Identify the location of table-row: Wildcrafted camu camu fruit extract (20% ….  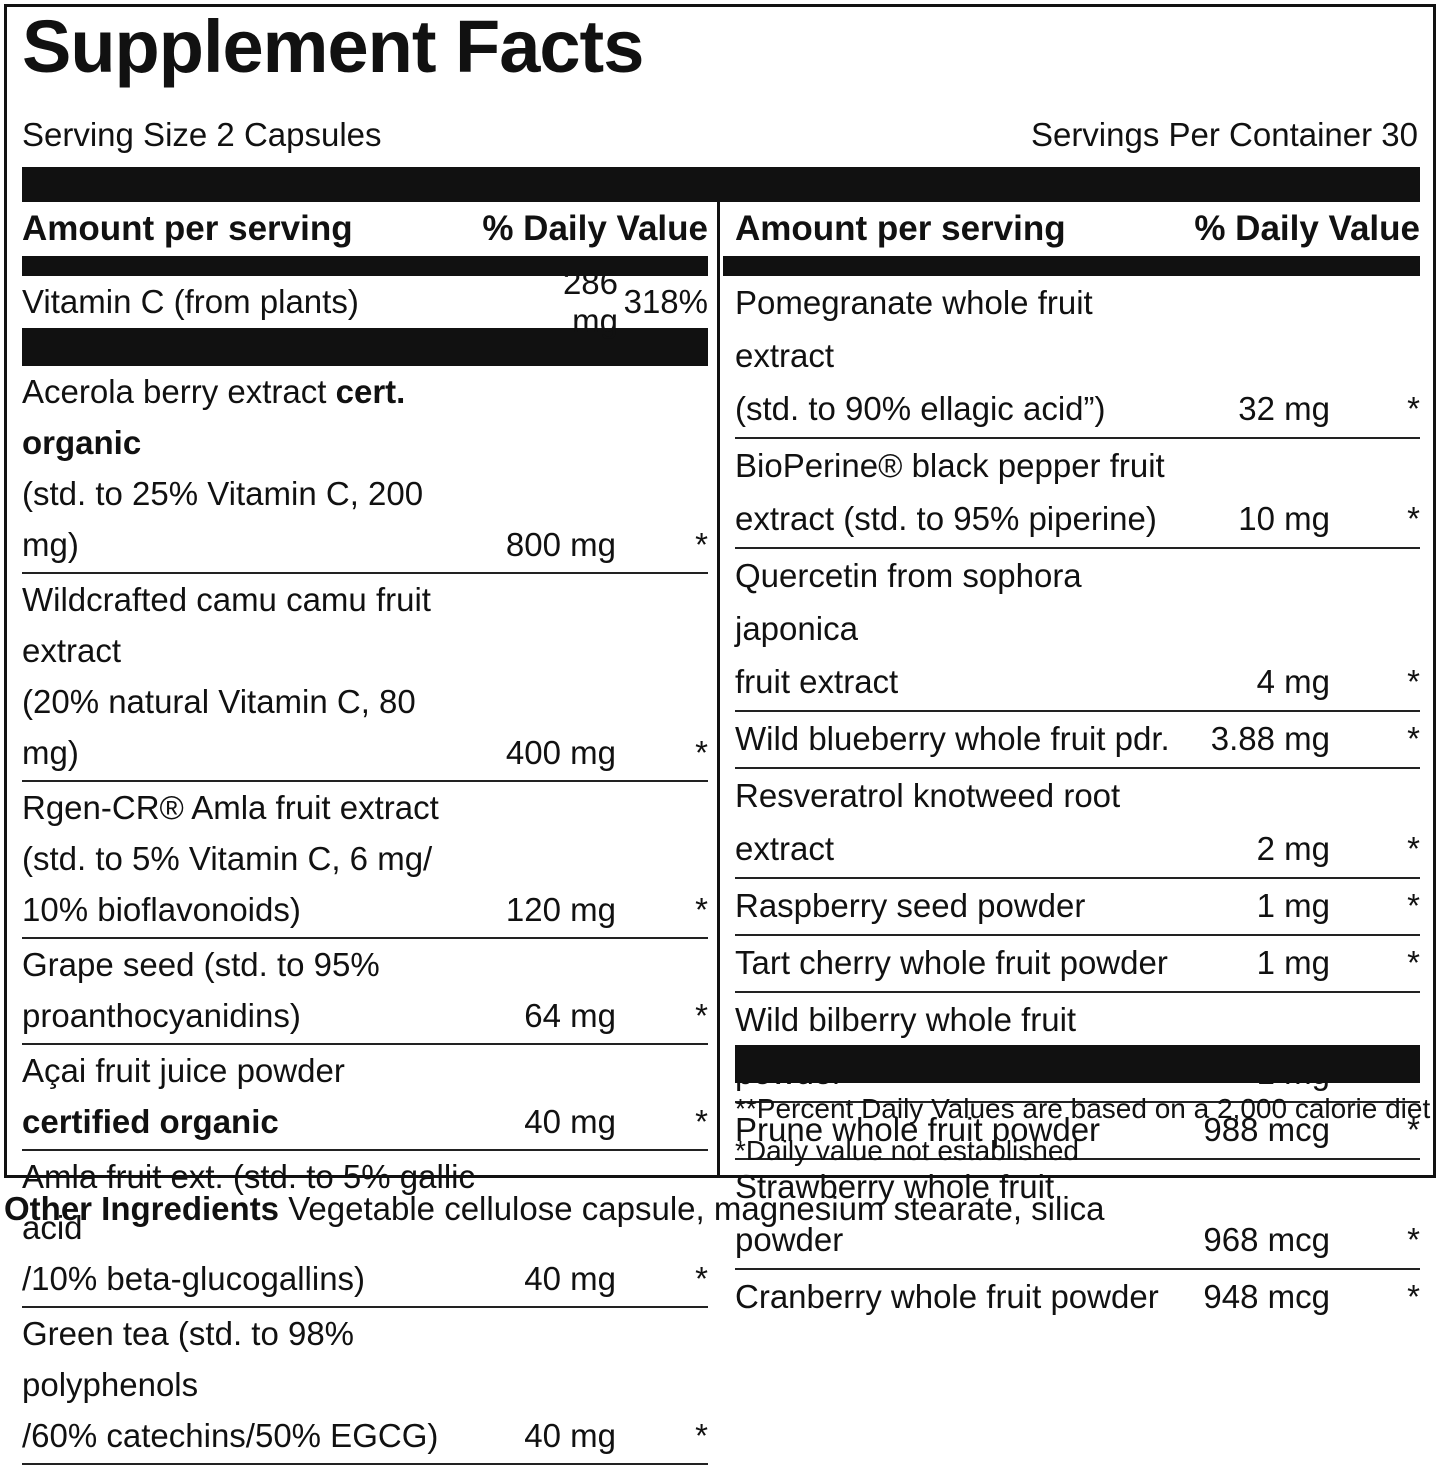
(365, 678).